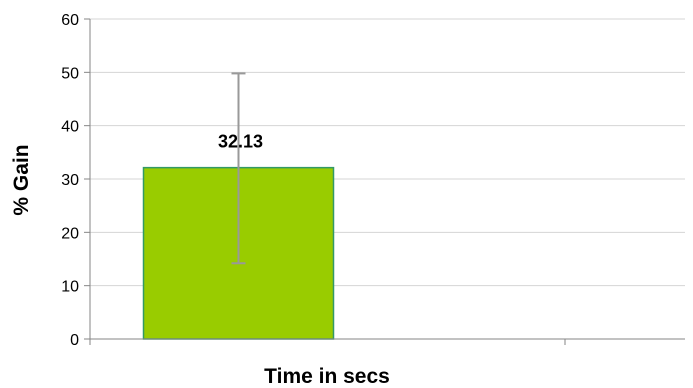 The height and width of the screenshot is (388, 693). I want to click on y-tick-label: 10, so click(70, 287).